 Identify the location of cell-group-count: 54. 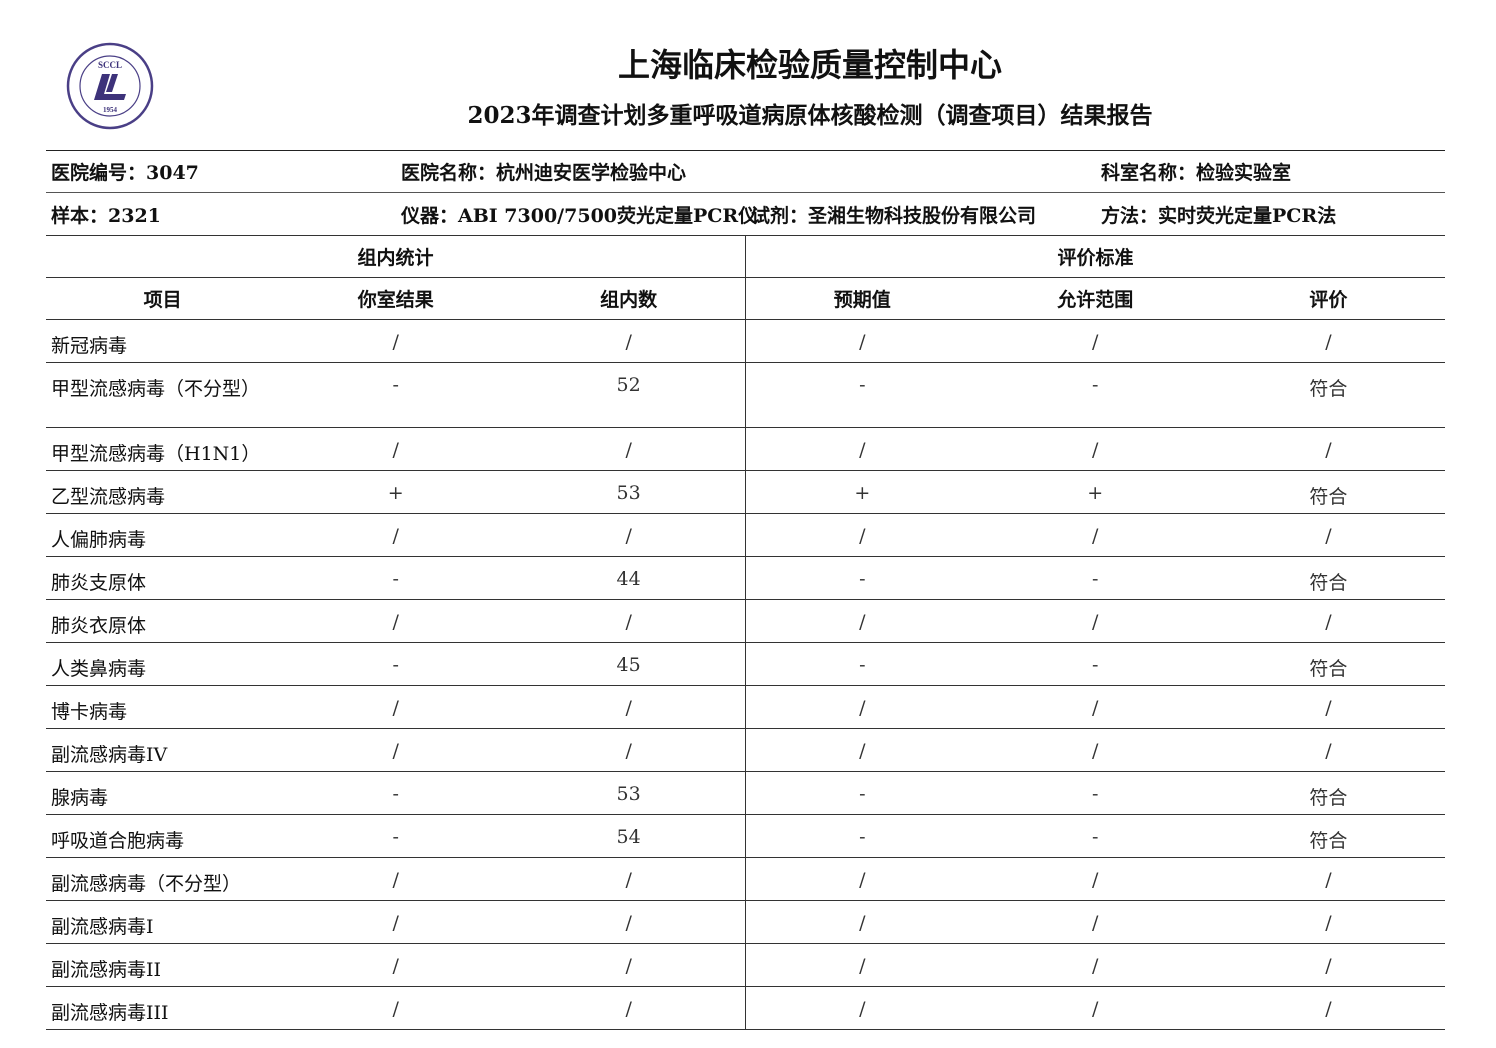
(629, 836).